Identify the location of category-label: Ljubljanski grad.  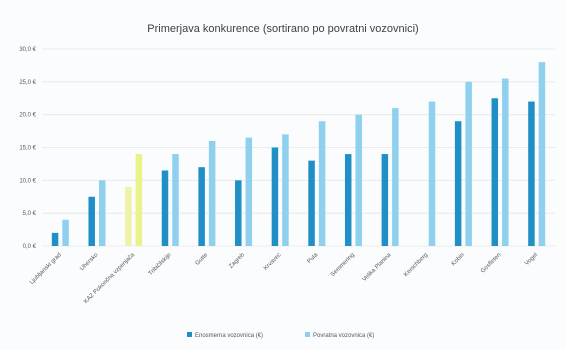
(46, 269).